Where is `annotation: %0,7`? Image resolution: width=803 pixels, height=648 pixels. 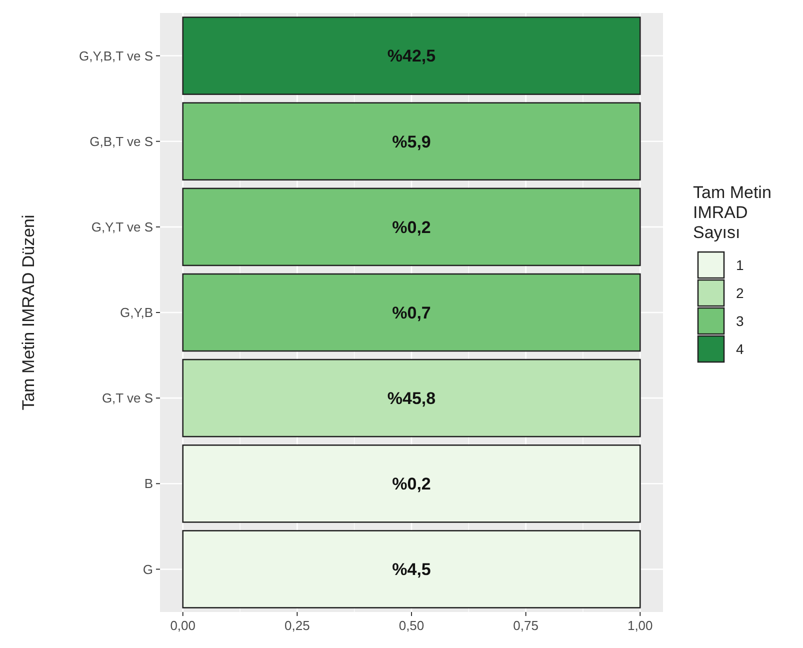
annotation: %0,7 is located at coordinates (411, 312).